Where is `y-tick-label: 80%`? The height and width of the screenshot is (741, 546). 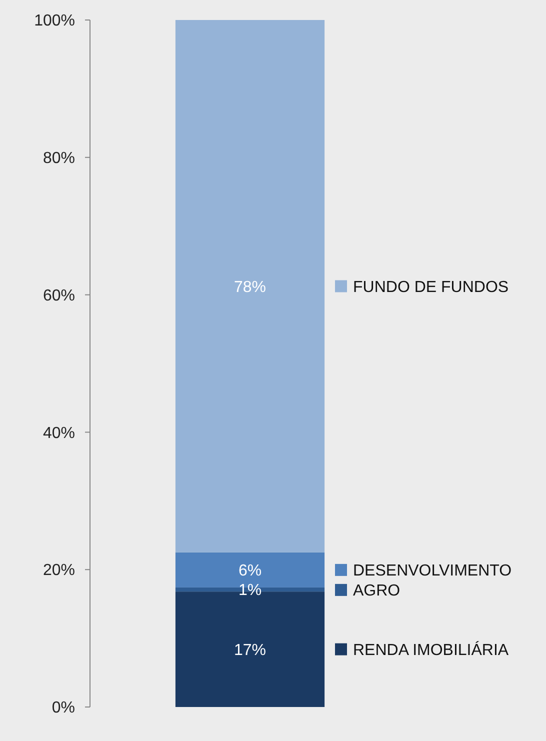 y-tick-label: 80% is located at coordinates (58, 158).